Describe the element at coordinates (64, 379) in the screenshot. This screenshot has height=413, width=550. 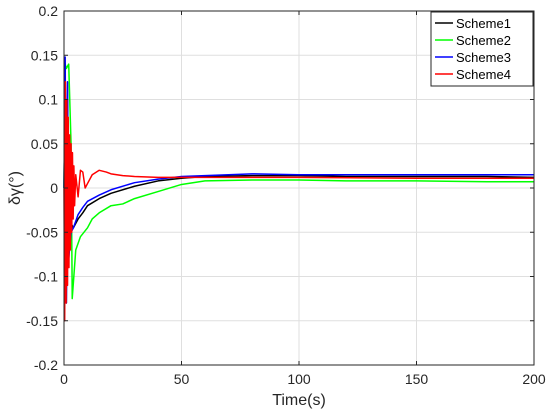
I see `x-tick-label: 0` at that location.